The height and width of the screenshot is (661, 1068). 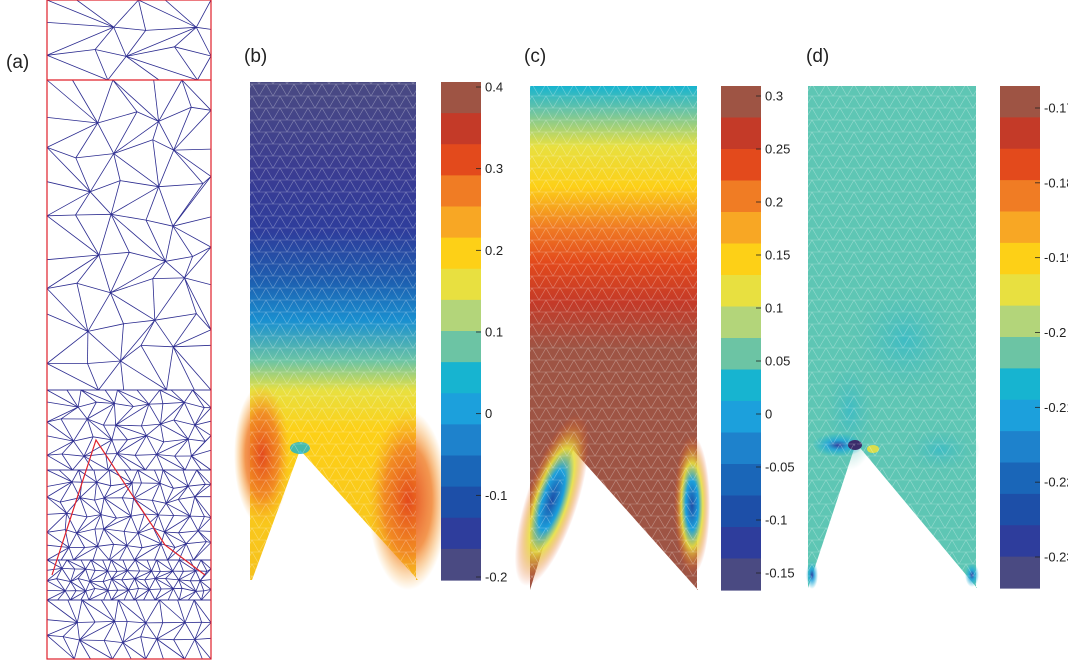 What do you see at coordinates (893, 337) in the screenshot?
I see `field-plot-d` at bounding box center [893, 337].